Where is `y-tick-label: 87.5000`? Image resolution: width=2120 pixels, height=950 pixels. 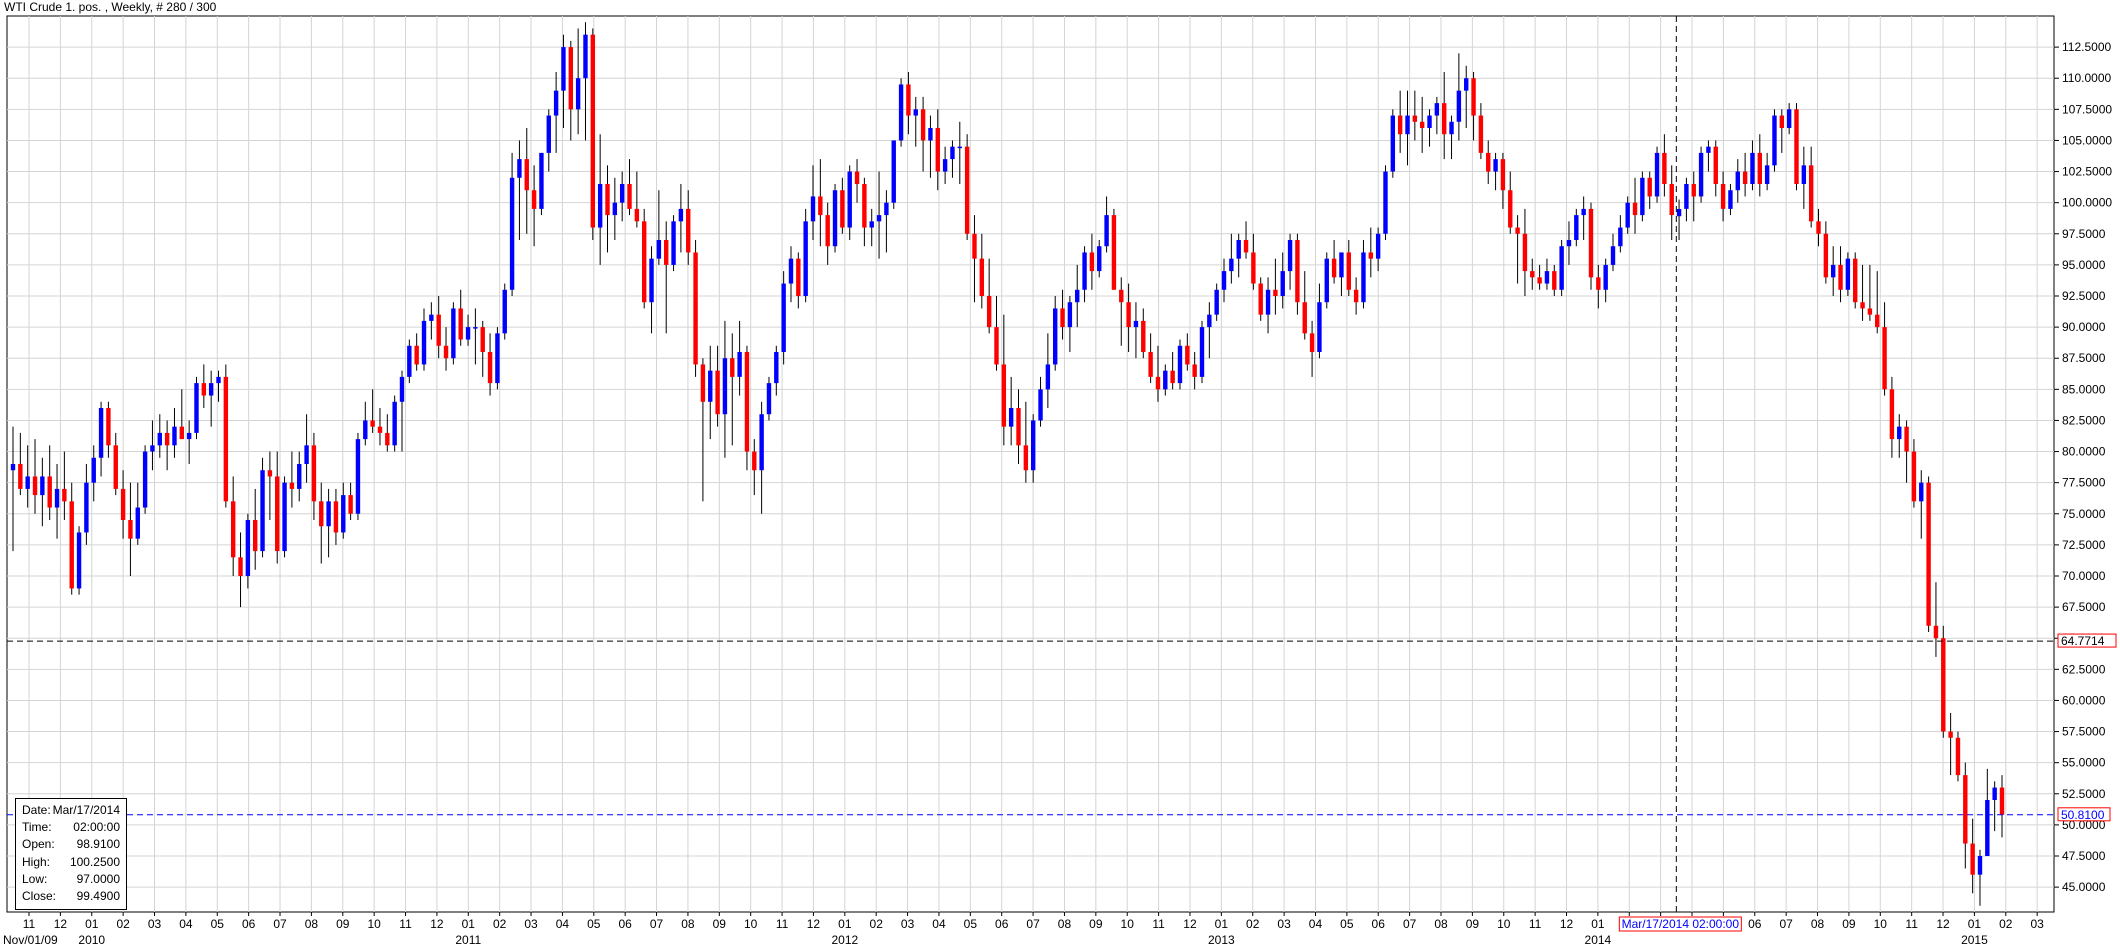 y-tick-label: 87.5000 is located at coordinates (2084, 358).